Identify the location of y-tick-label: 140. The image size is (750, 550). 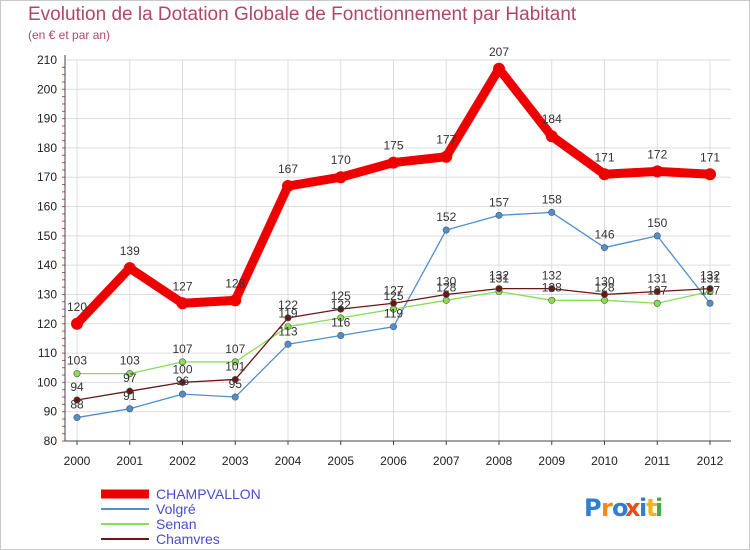
(47, 265).